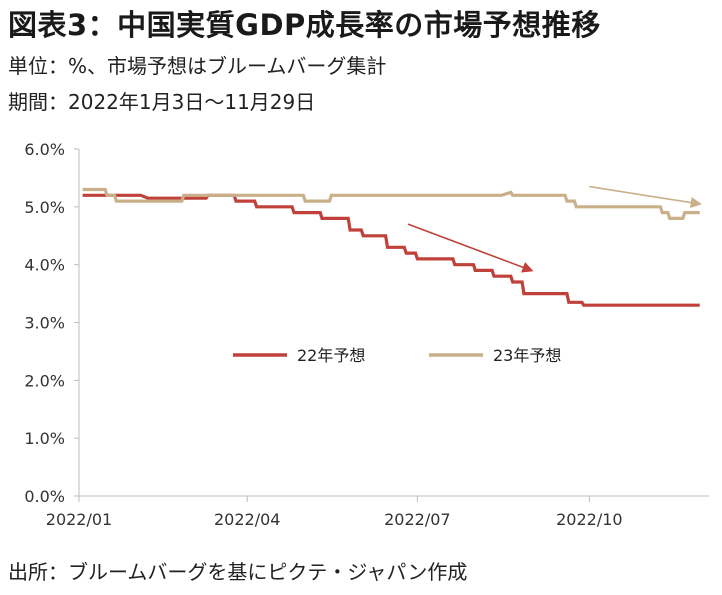 The image size is (722, 595). Describe the element at coordinates (44, 323) in the screenshot. I see `y-tick-label: 3.0%` at that location.